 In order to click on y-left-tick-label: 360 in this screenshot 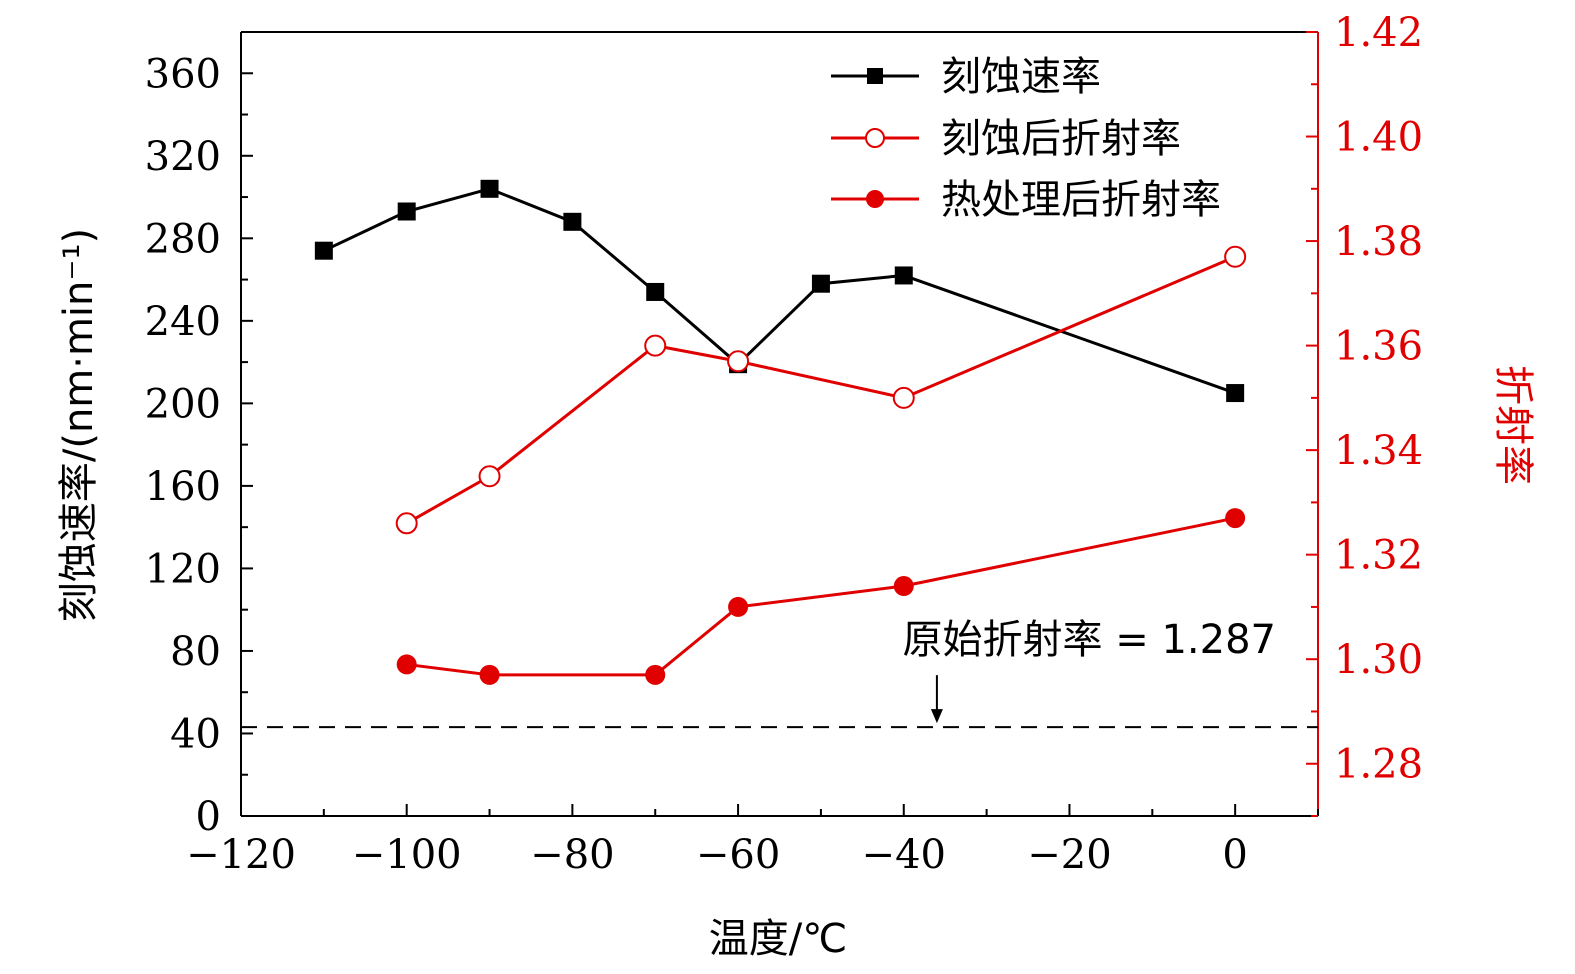, I will do `click(183, 74)`.